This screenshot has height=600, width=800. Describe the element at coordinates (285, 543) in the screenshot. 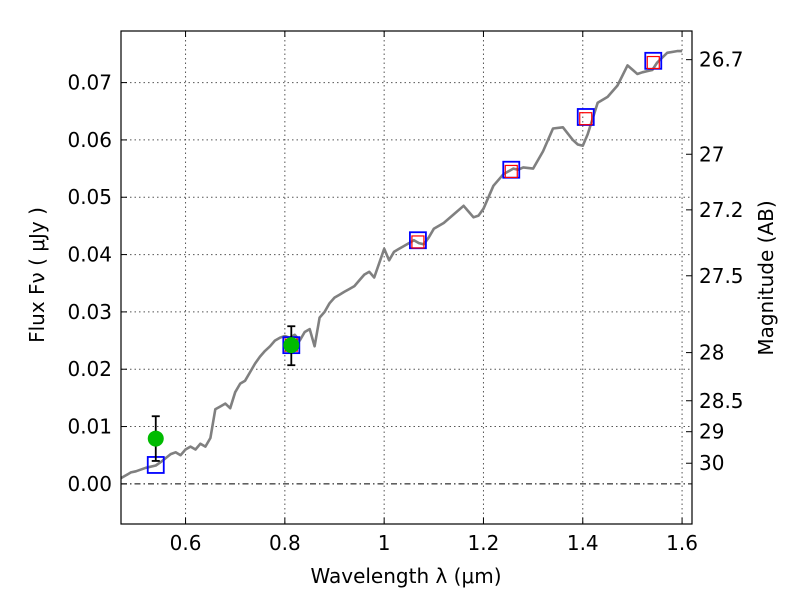

I see `x-tick-label-1: 0.8` at that location.